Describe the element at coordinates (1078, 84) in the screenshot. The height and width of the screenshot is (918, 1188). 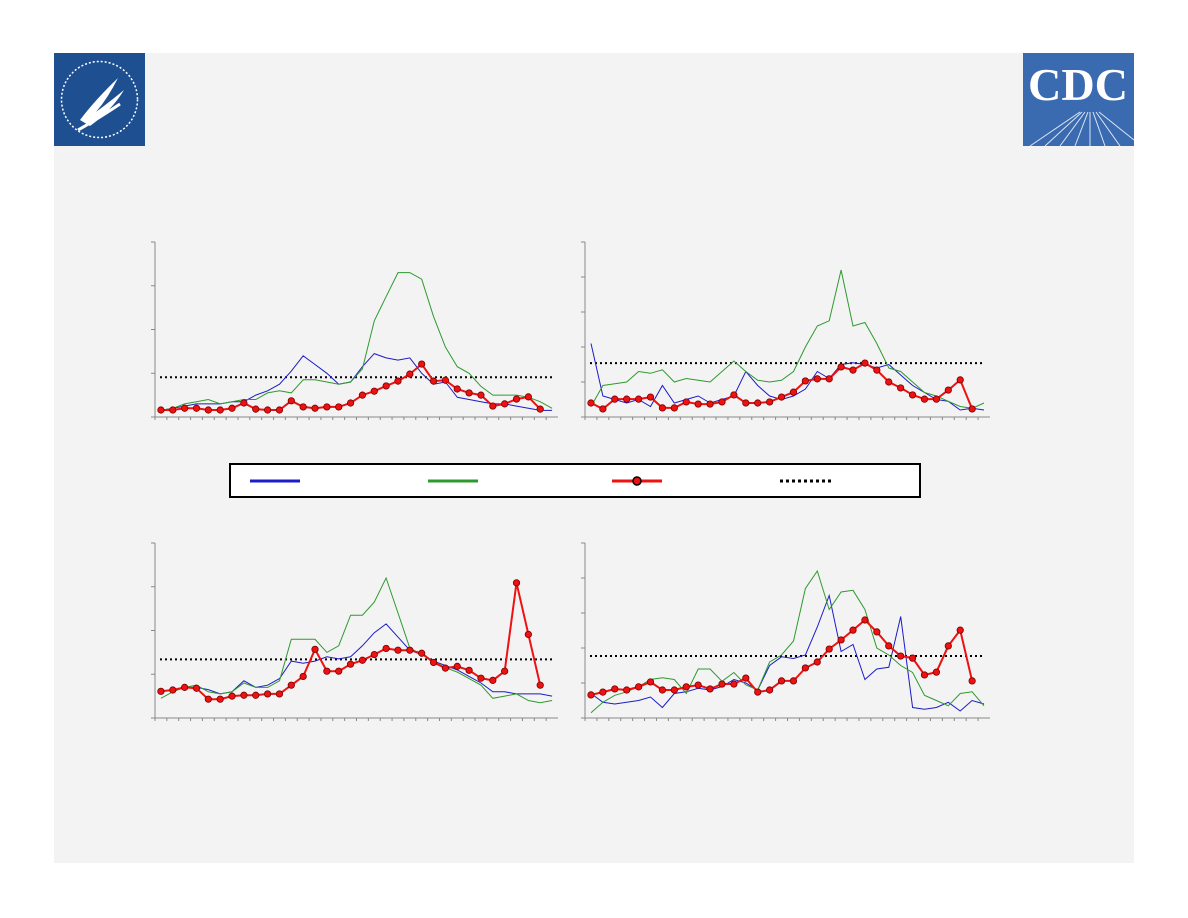
I see `logo-text: CDC` at that location.